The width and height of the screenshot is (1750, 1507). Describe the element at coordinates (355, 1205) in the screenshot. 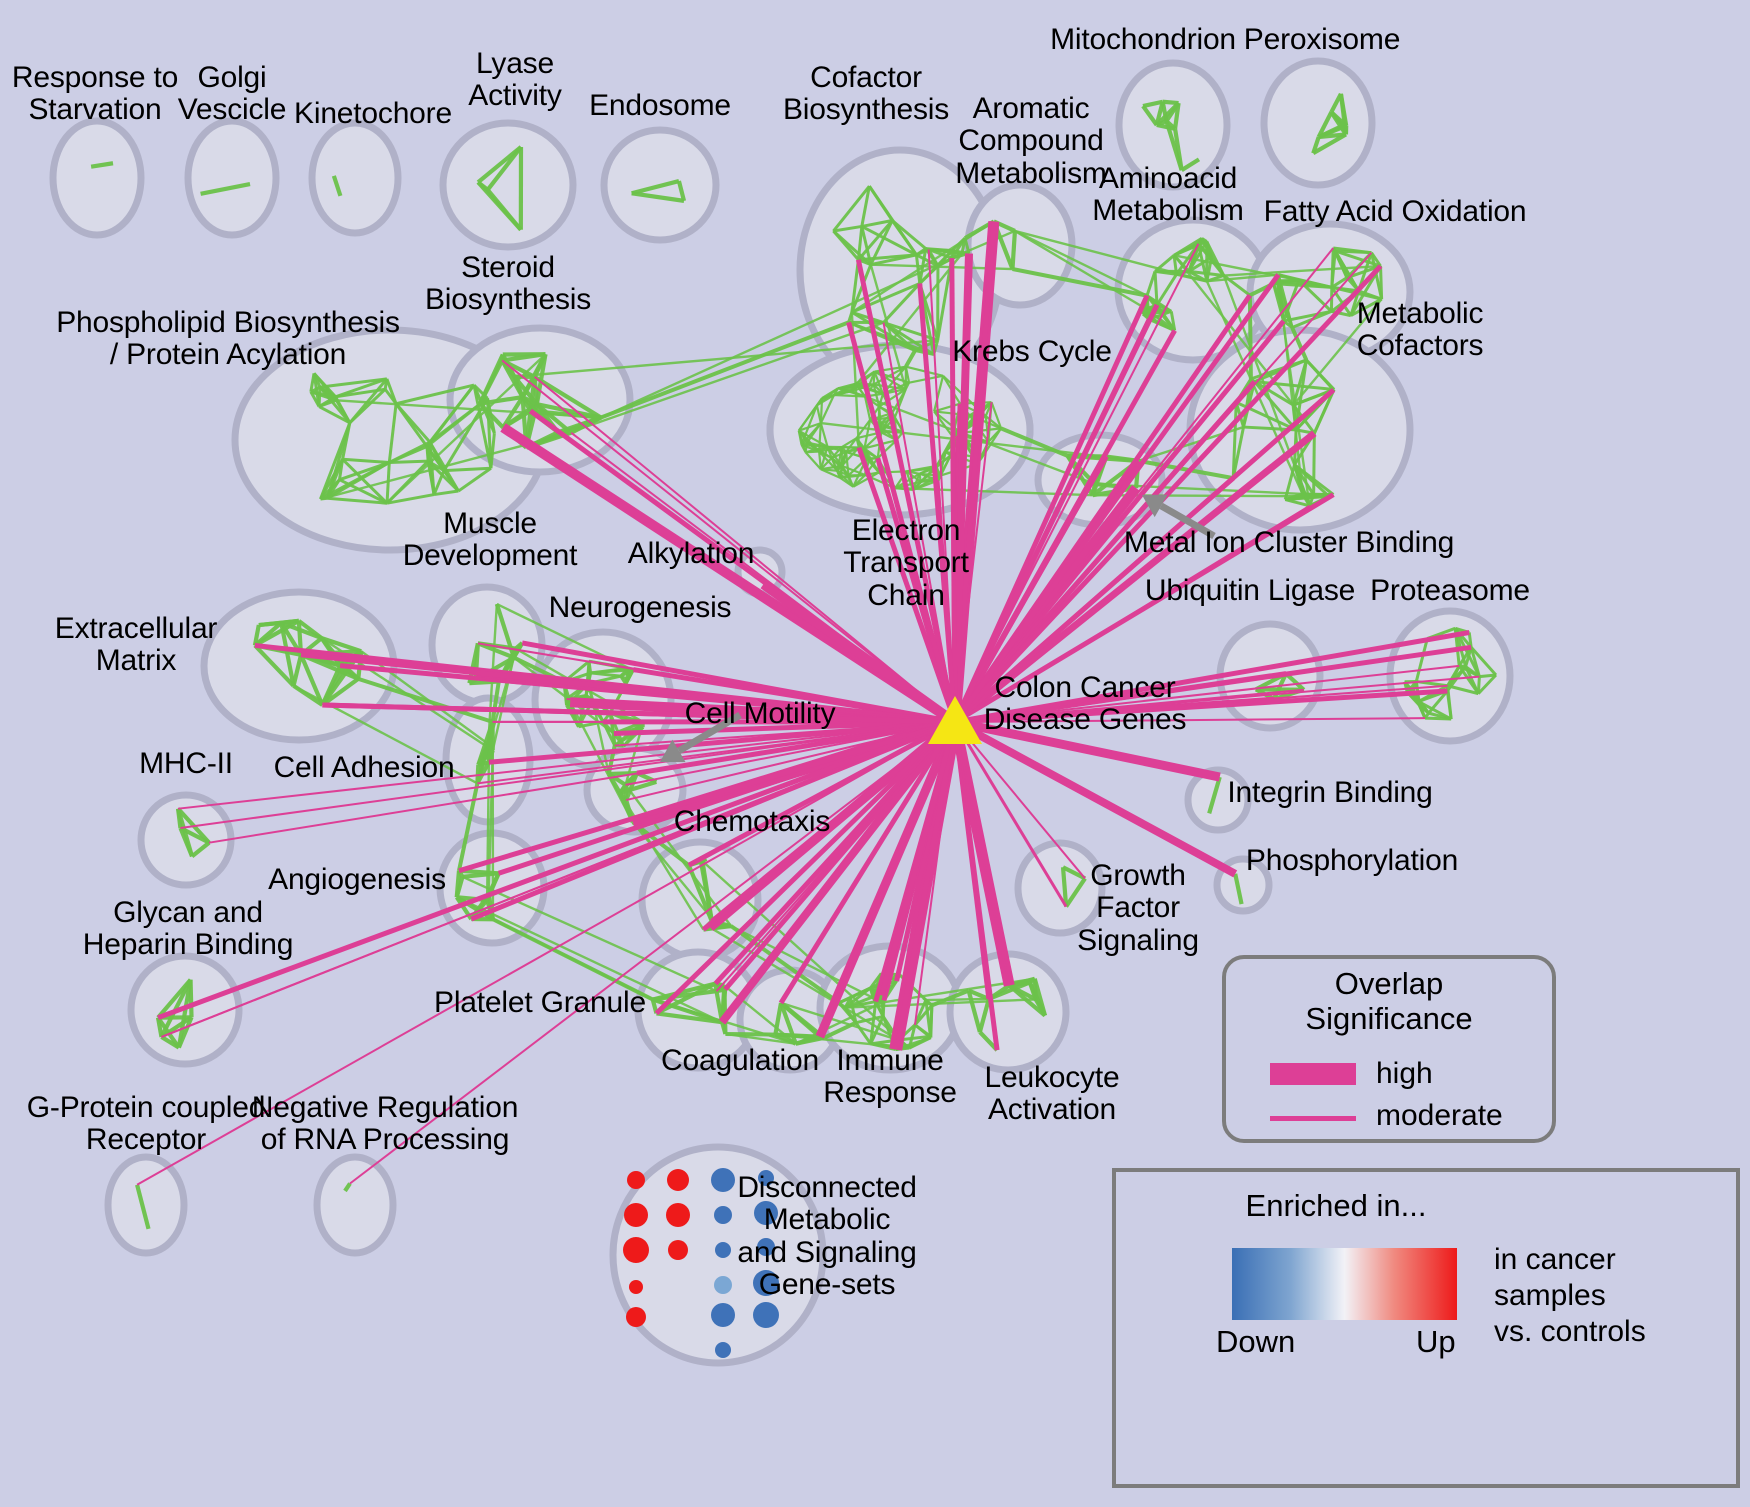

I see `cluster-halo-negative-regulation-rna-processing` at that location.